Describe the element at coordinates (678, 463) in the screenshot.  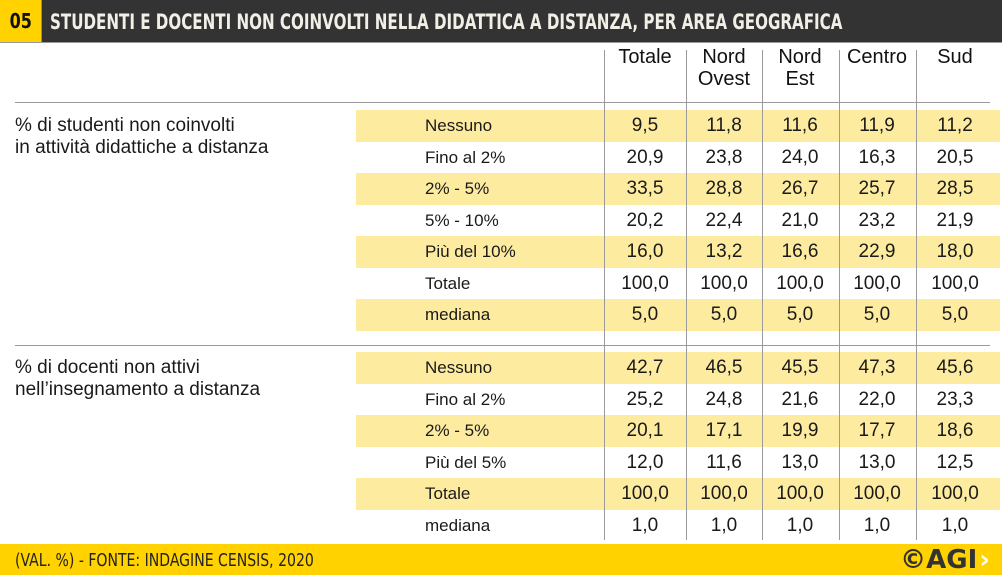
I see `table-row: Più del 5% 12,0 11,6 13,0 13,0 12,5` at that location.